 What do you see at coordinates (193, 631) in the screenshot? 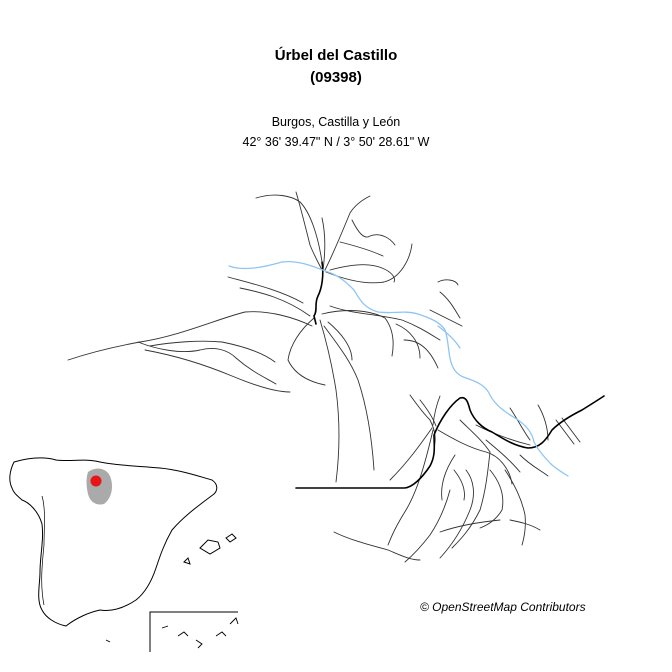
I see `canary-frame` at bounding box center [193, 631].